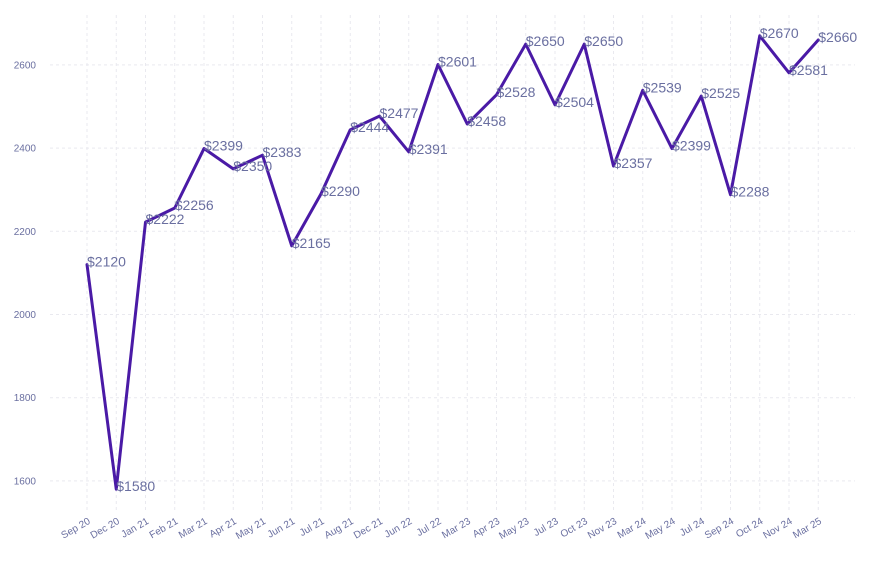  Describe the element at coordinates (339, 529) in the screenshot. I see `x-tick-label: Aug 21` at that location.